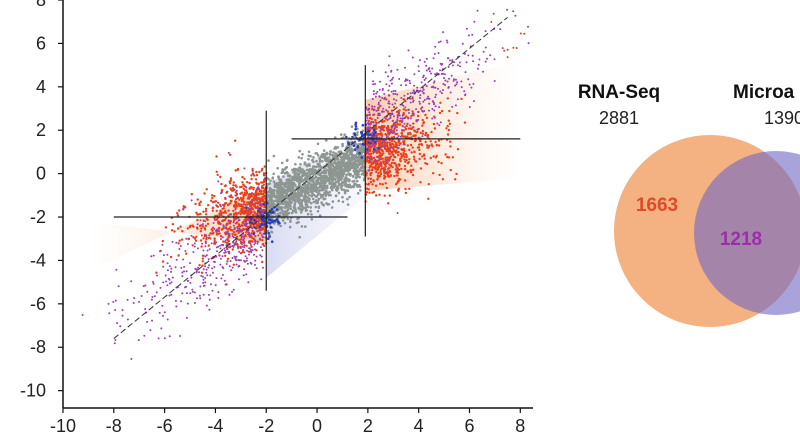  I want to click on x-tick-label: 2, so click(368, 425).